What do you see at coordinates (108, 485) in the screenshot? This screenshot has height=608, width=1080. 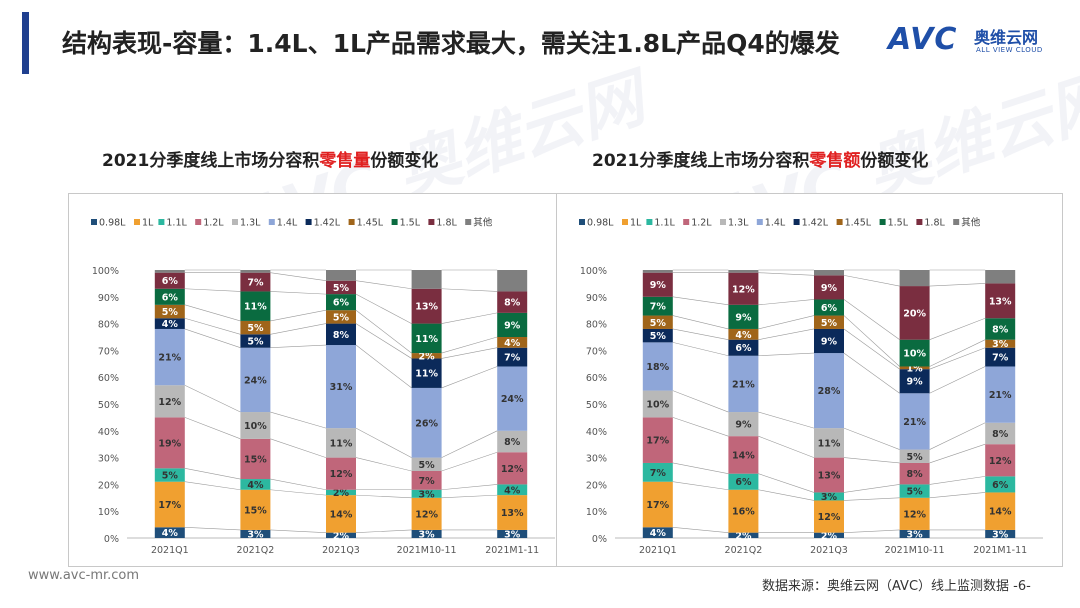 I see `y-tick-label: 20%` at bounding box center [108, 485].